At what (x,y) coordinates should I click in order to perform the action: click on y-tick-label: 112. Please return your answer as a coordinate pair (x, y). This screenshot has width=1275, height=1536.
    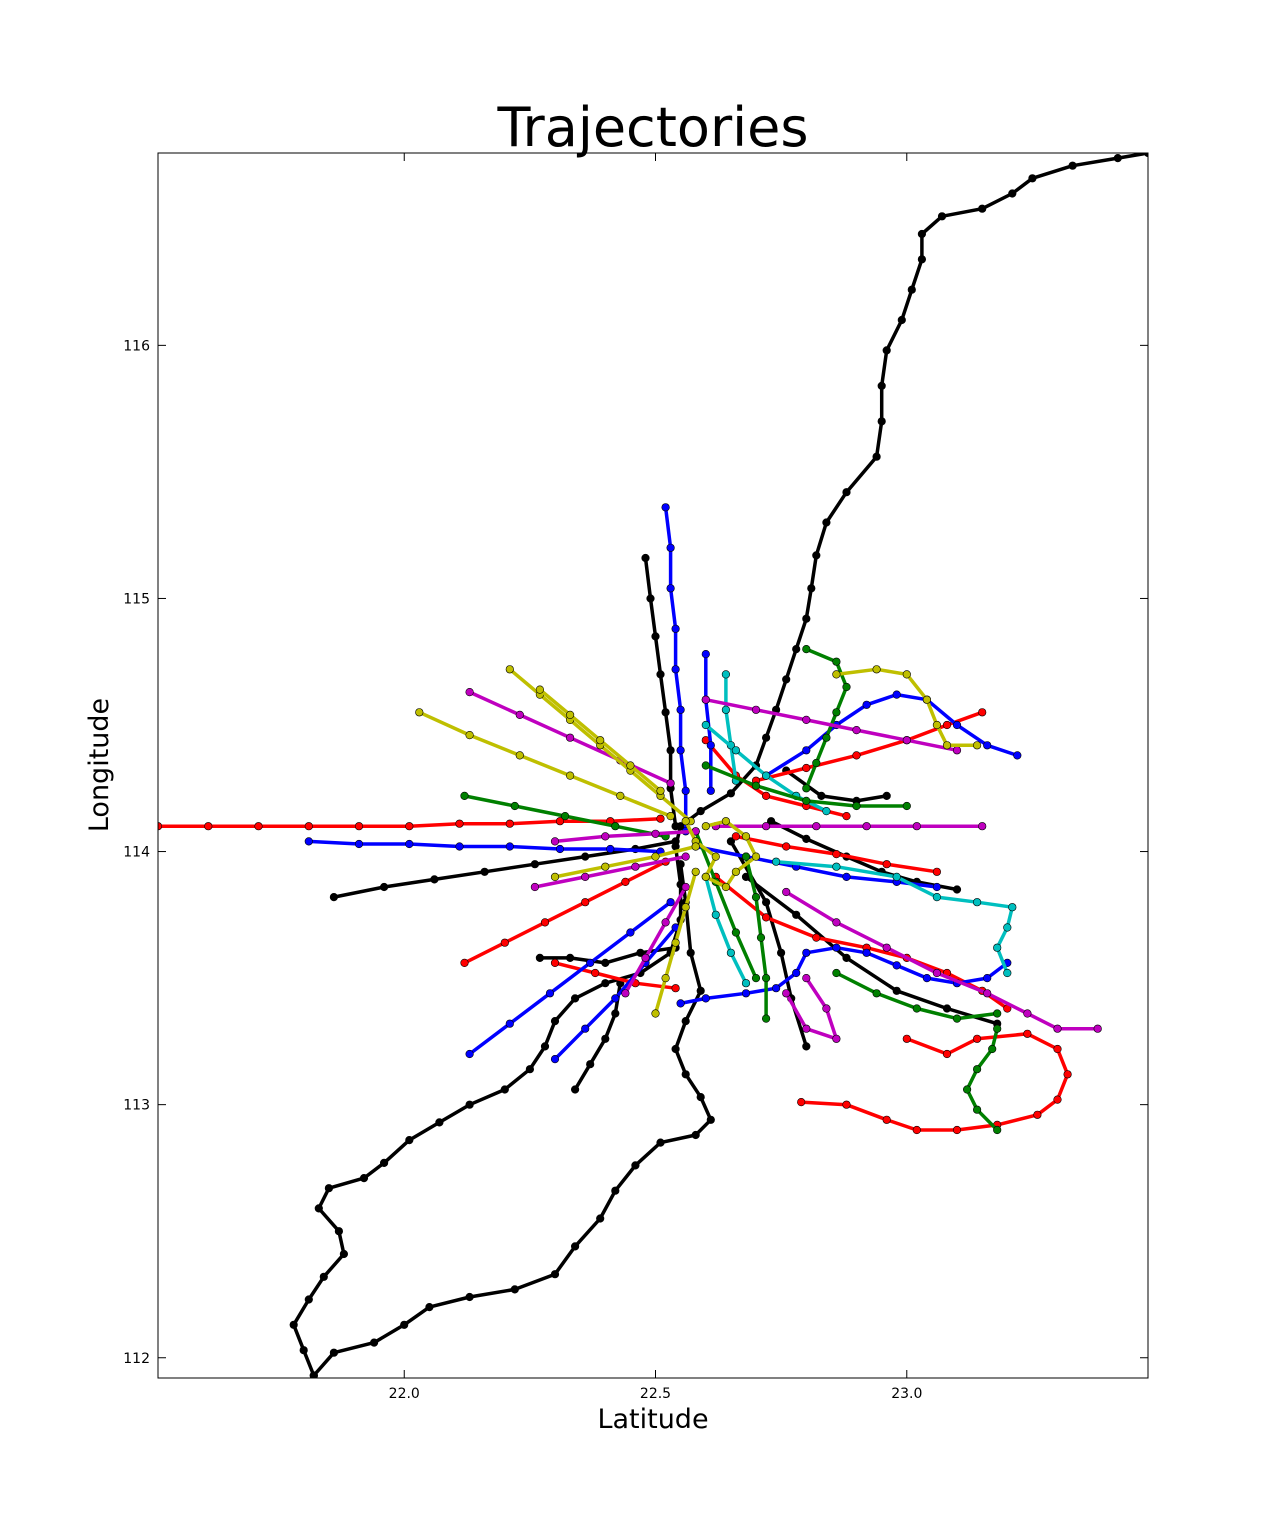
    Looking at the image, I should click on (136, 1359).